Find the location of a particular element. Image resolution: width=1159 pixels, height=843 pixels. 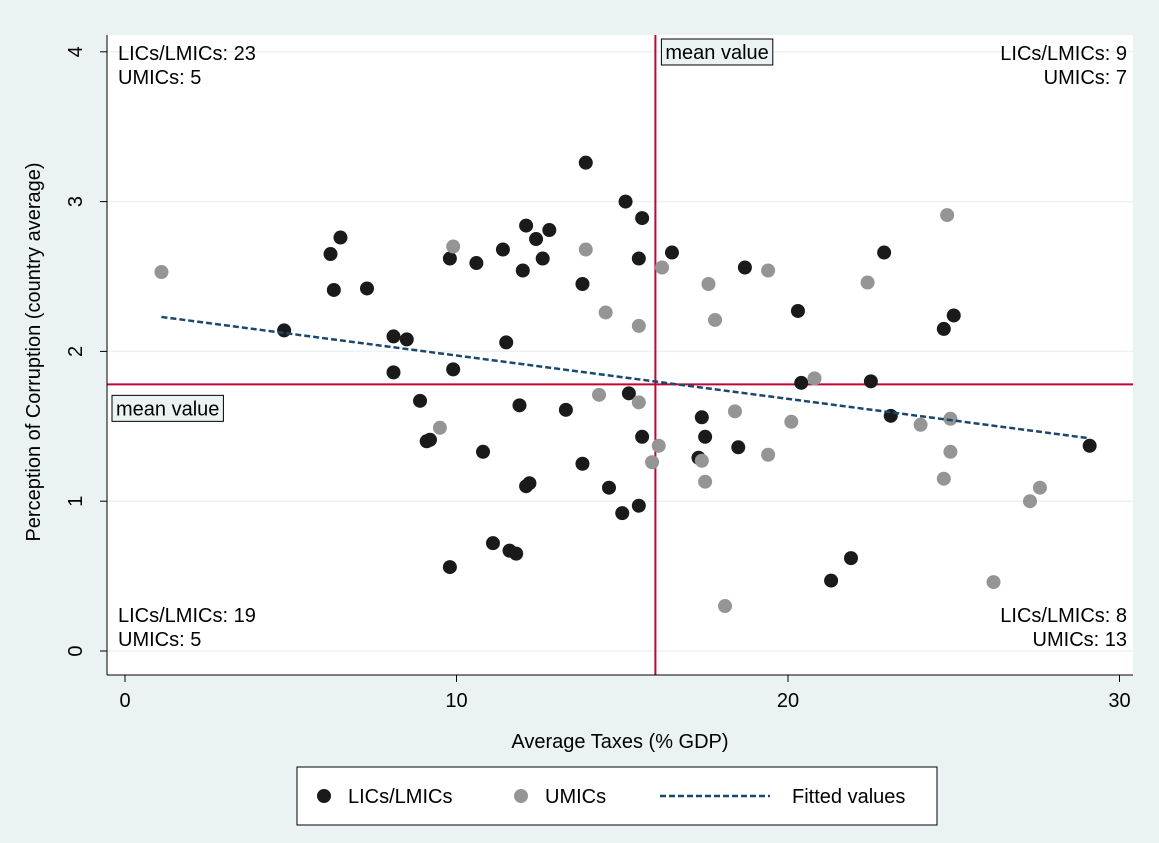

fitted-line is located at coordinates (625, 377).